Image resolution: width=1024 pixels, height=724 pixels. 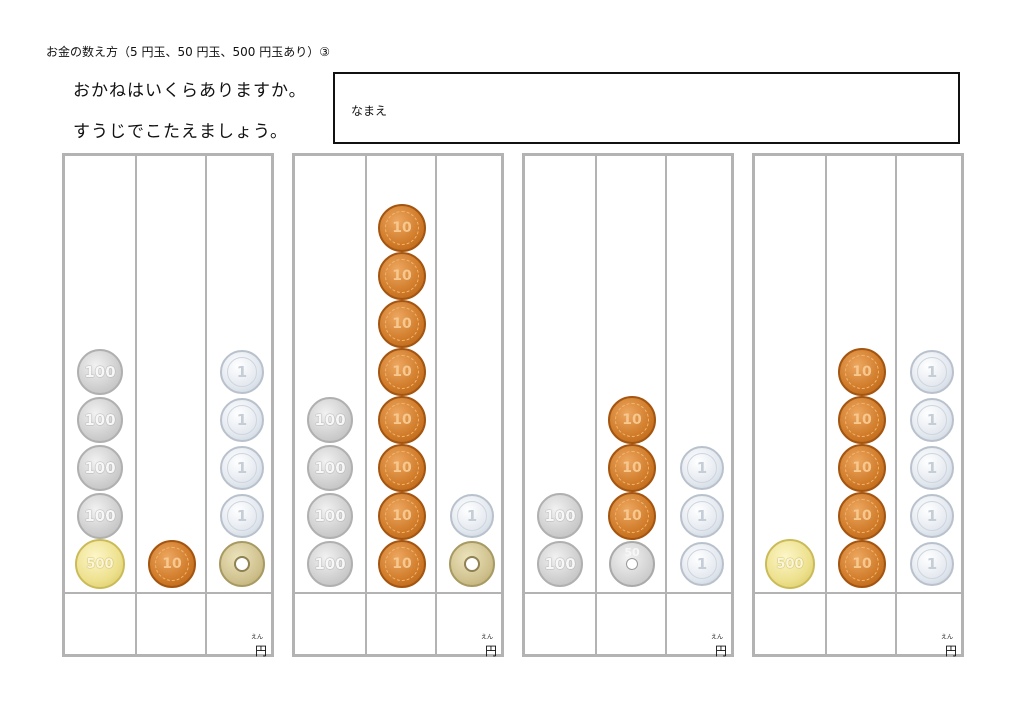 What do you see at coordinates (190, 91) in the screenshot?
I see `prompt-question: おかねはいくらありますか。` at bounding box center [190, 91].